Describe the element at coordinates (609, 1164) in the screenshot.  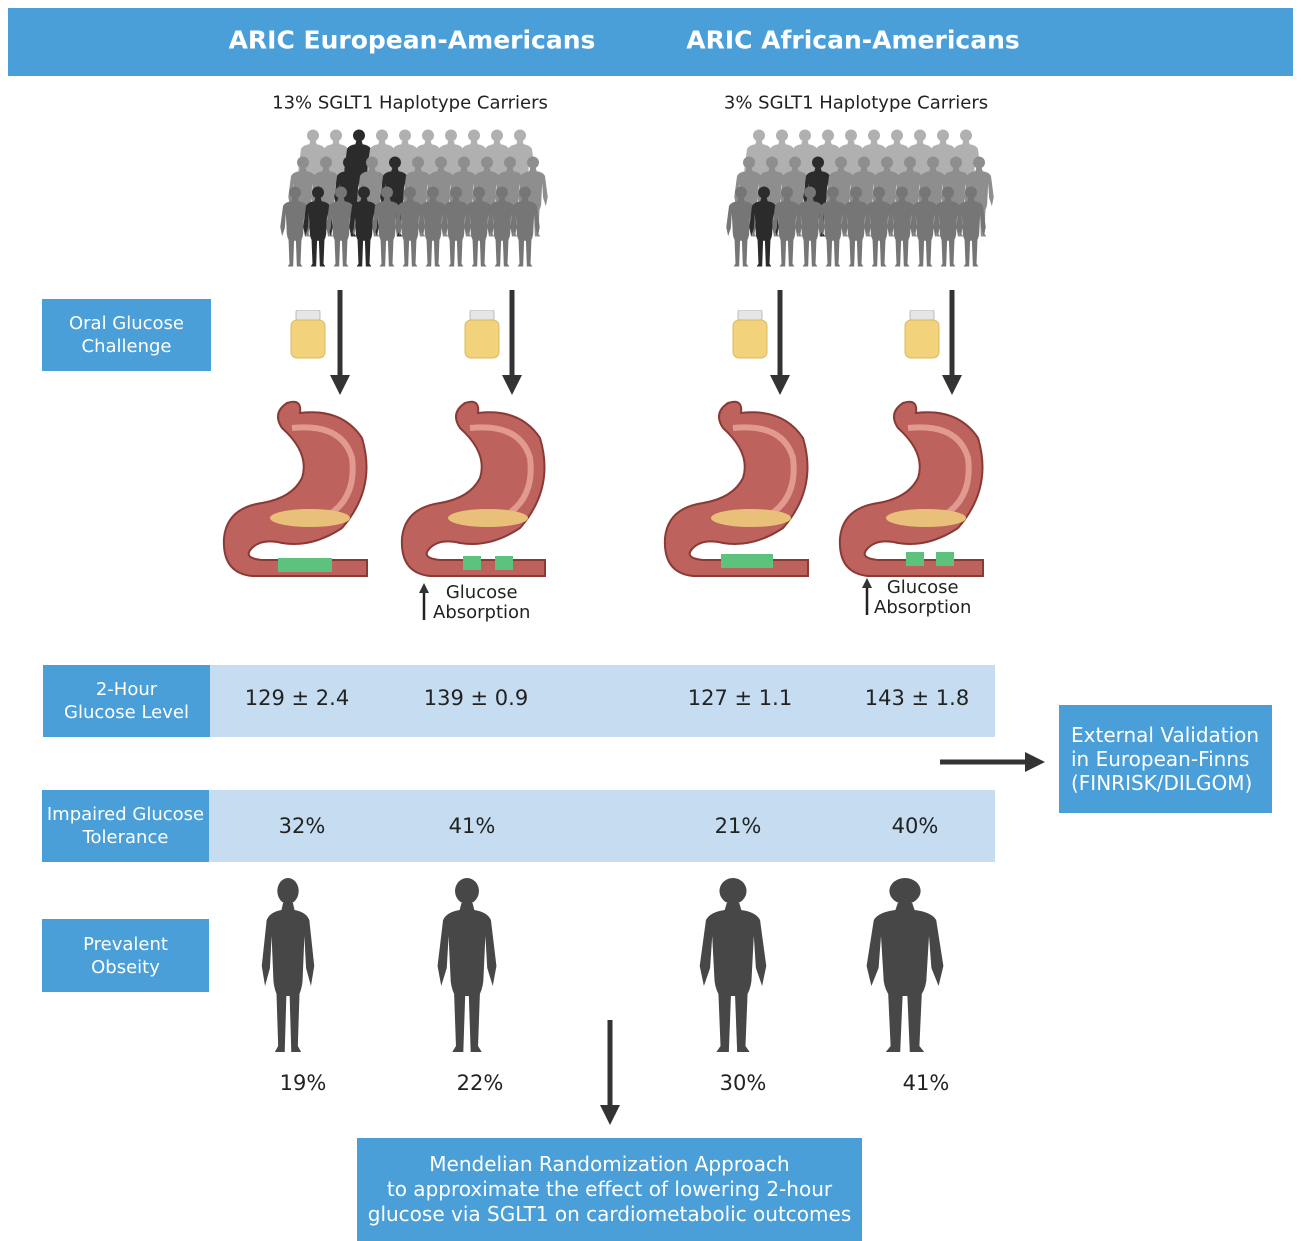
I see `label-line: Mendelian Randomization Approach` at that location.